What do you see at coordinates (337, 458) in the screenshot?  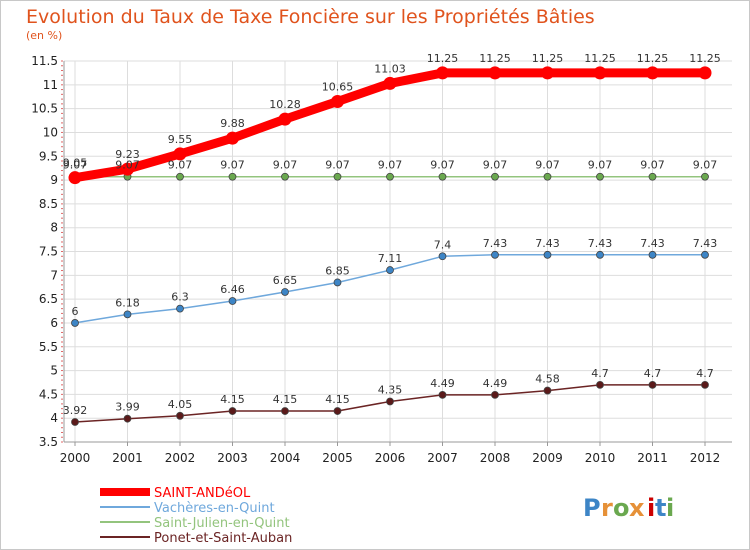 I see `x-tick-label: 2005` at bounding box center [337, 458].